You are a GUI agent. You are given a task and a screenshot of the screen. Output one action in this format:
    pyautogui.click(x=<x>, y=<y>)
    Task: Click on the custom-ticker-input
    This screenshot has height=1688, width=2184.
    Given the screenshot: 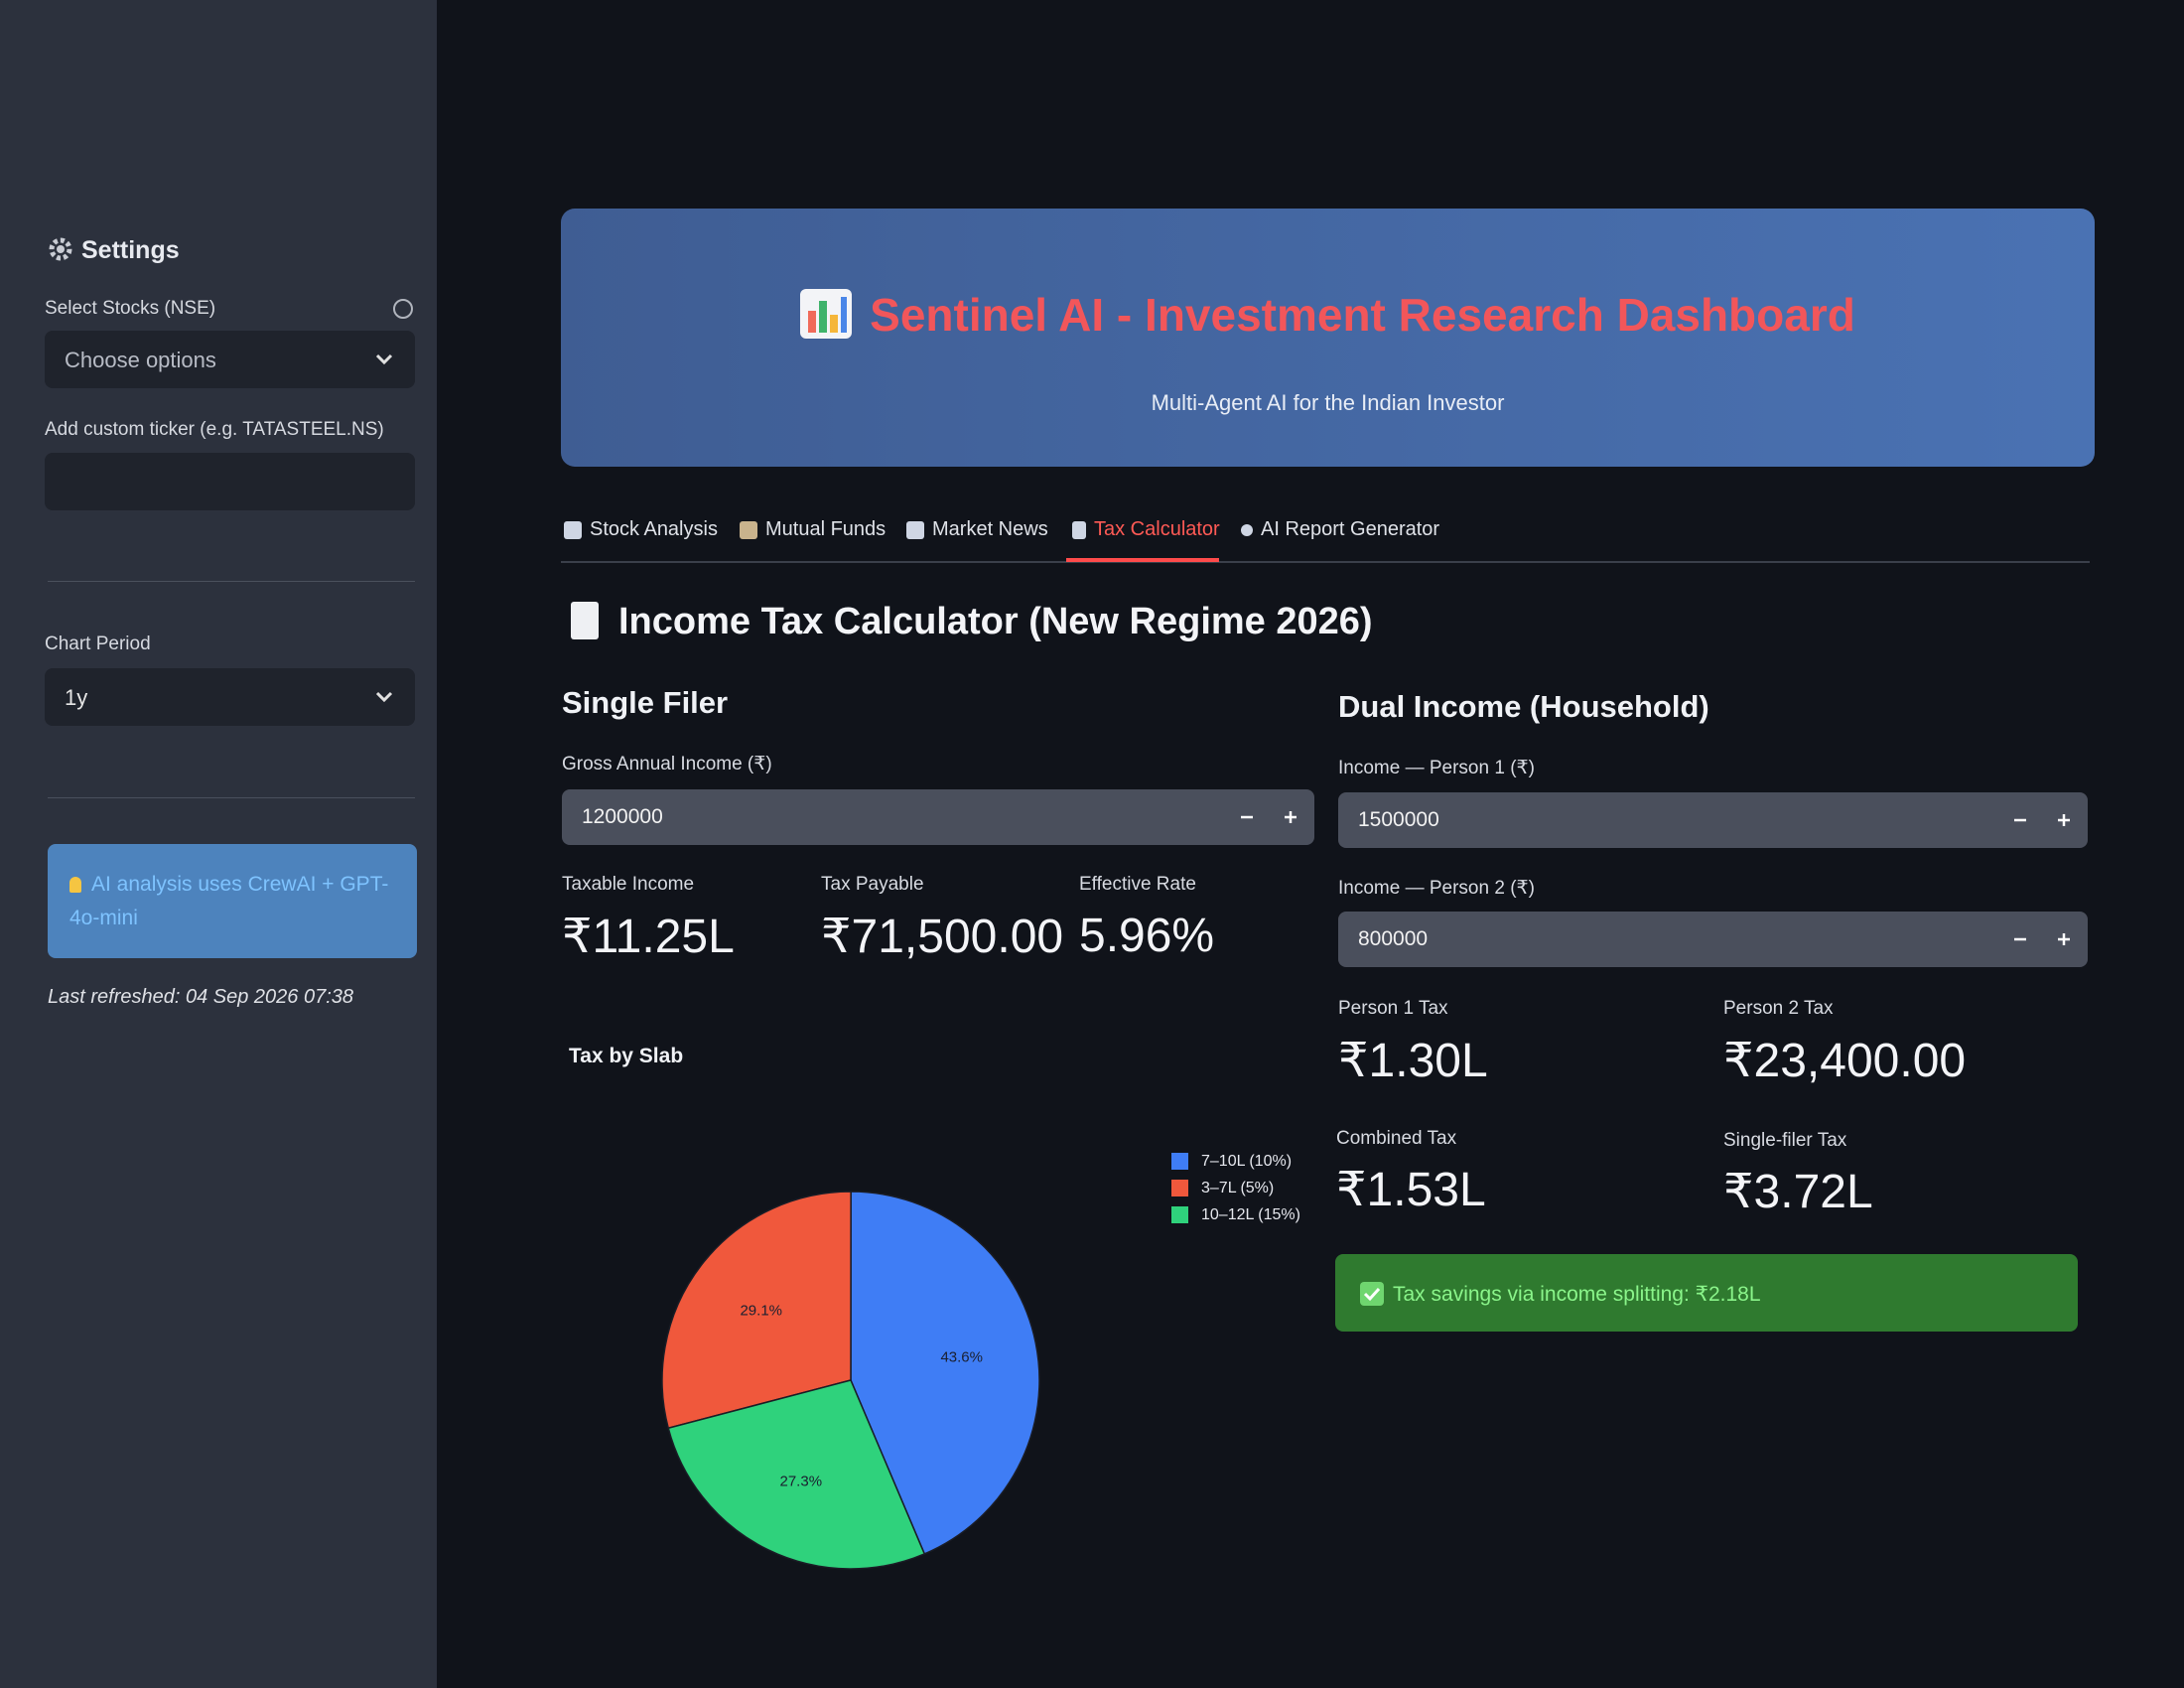 What is the action you would take?
    pyautogui.click(x=230, y=481)
    